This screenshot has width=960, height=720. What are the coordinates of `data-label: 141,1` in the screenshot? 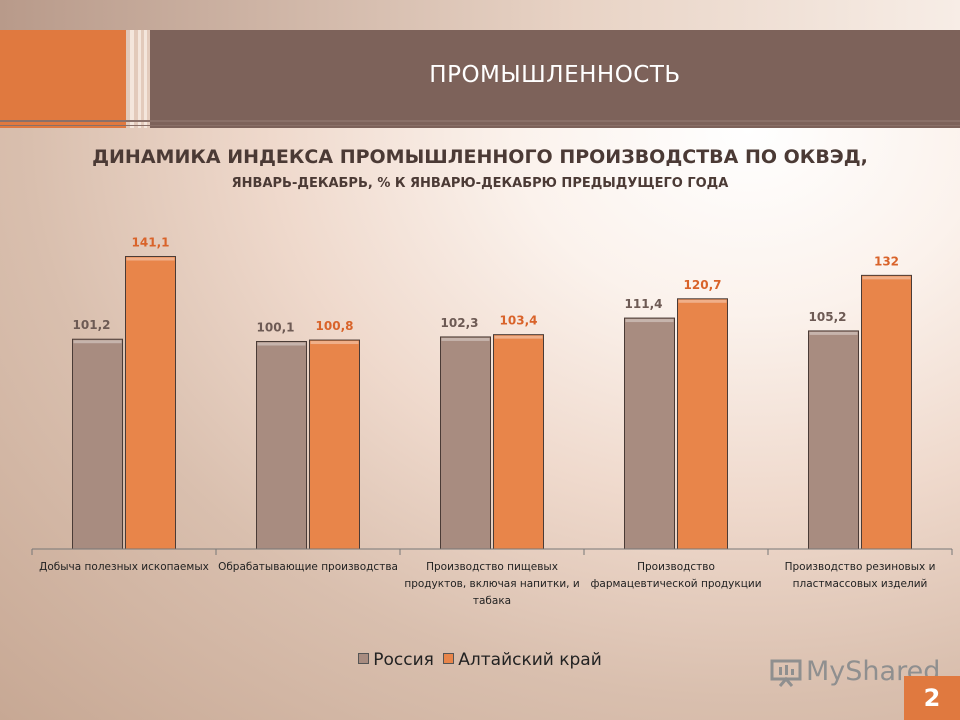 It's located at (151, 242).